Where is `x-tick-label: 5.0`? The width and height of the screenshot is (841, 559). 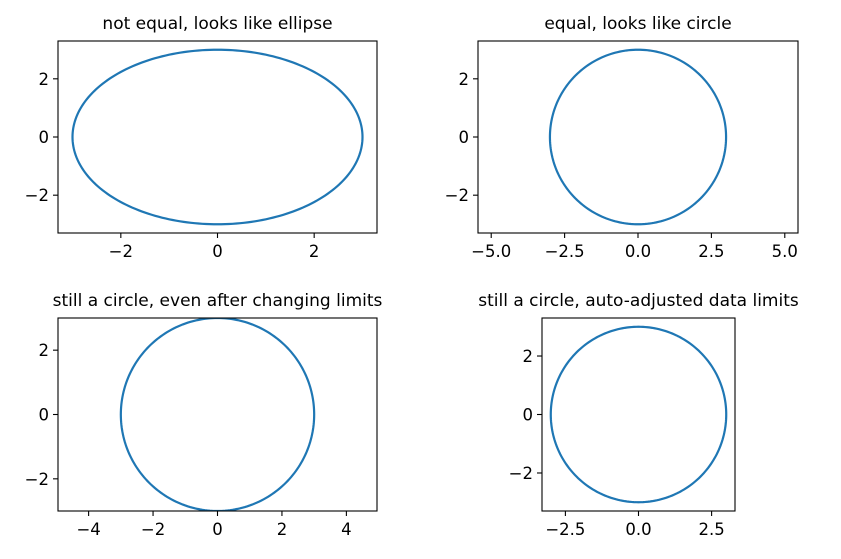
x-tick-label: 5.0 is located at coordinates (785, 251).